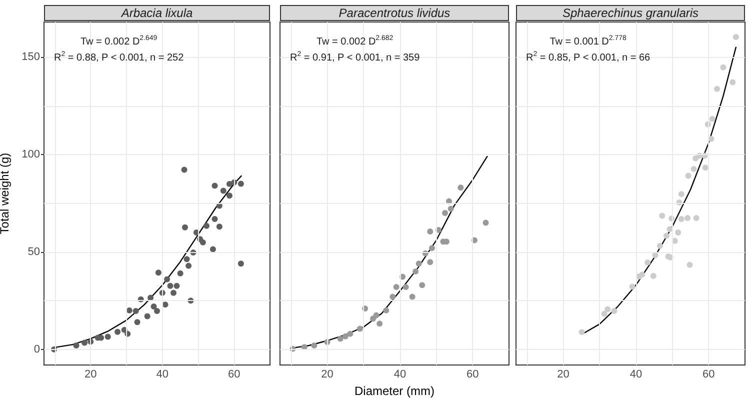 The width and height of the screenshot is (750, 399). I want to click on chart-title: Paracentrotus lividus, so click(394, 13).